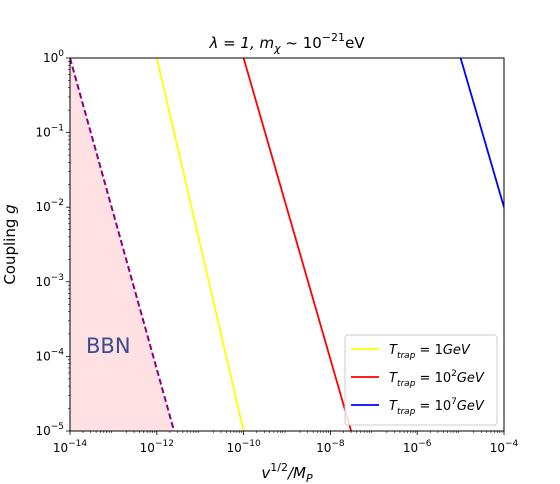 This screenshot has width=560, height=484. I want to click on chart-title: λ = 1, mχ ~ 10−21eV, so click(286, 43).